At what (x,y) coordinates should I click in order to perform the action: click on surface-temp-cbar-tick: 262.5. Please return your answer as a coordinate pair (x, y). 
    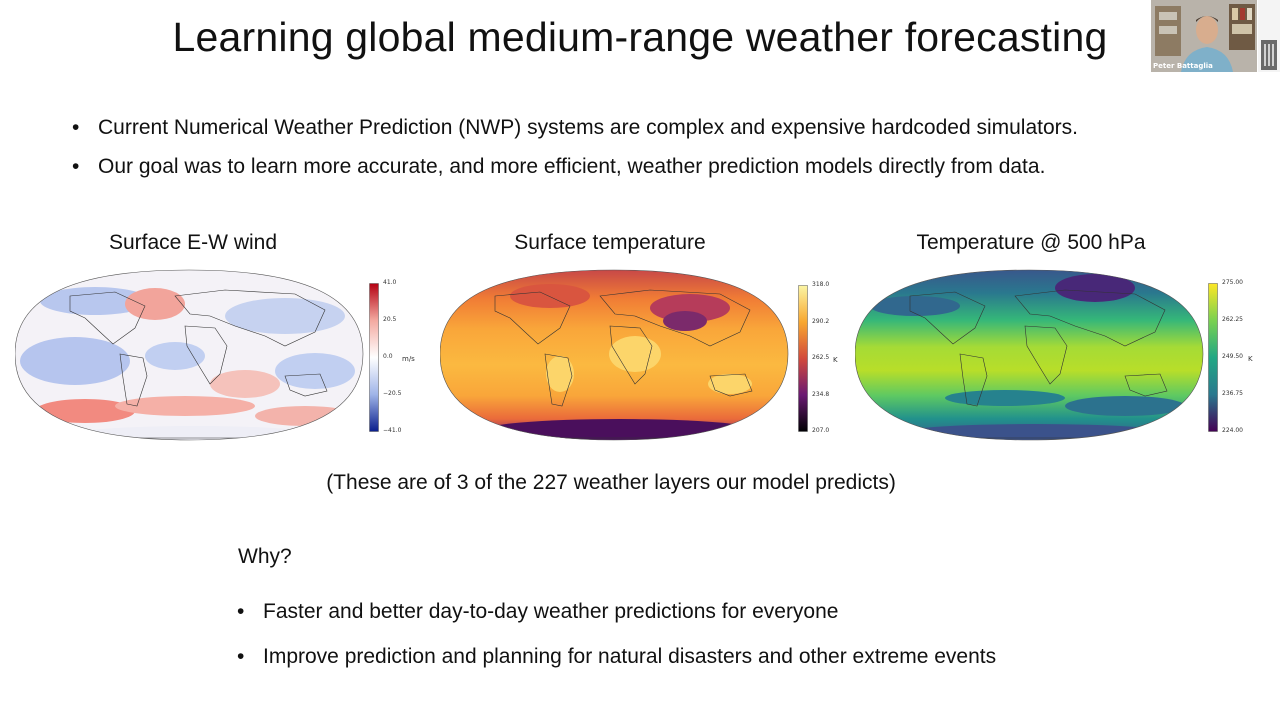
    Looking at the image, I should click on (821, 357).